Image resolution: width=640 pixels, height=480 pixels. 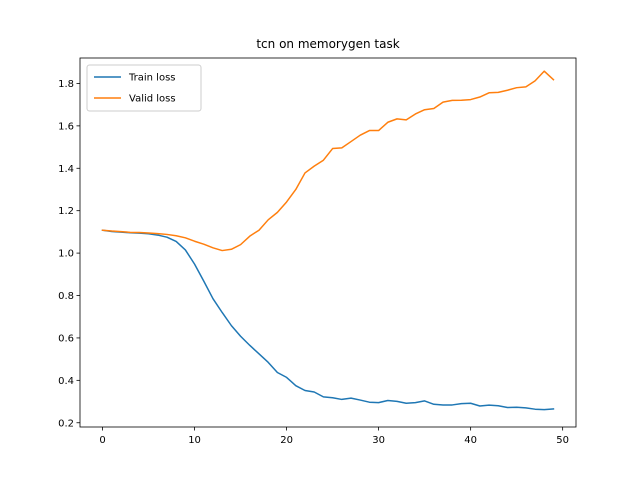 What do you see at coordinates (286, 440) in the screenshot?
I see `x-tick-label: 20` at bounding box center [286, 440].